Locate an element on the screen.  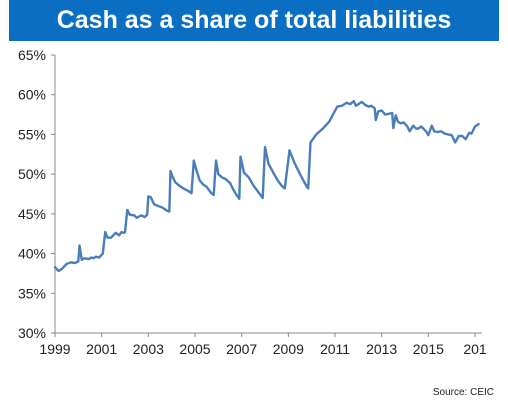
y-tick-label: 55% is located at coordinates (32, 134).